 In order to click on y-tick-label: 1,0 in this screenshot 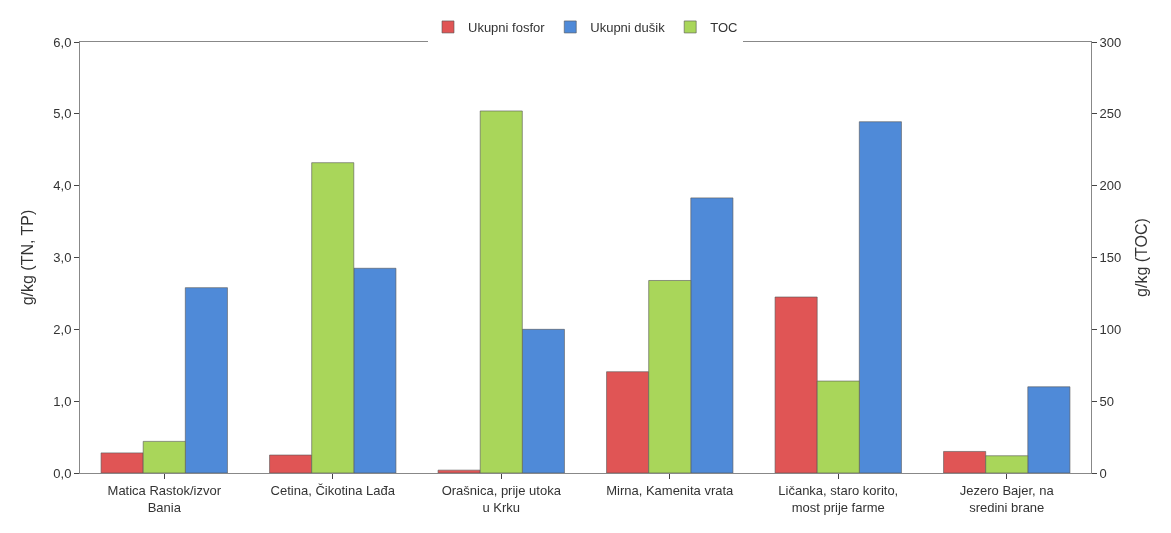, I will do `click(62, 401)`.